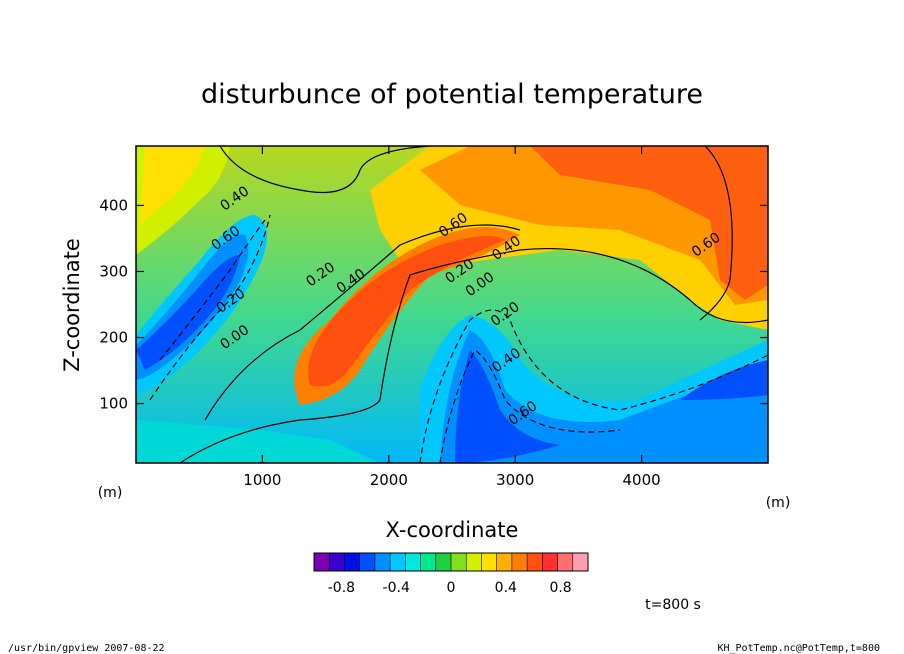 The width and height of the screenshot is (904, 654). What do you see at coordinates (452, 94) in the screenshot?
I see `chart-title: disturbunce of potential temperature` at bounding box center [452, 94].